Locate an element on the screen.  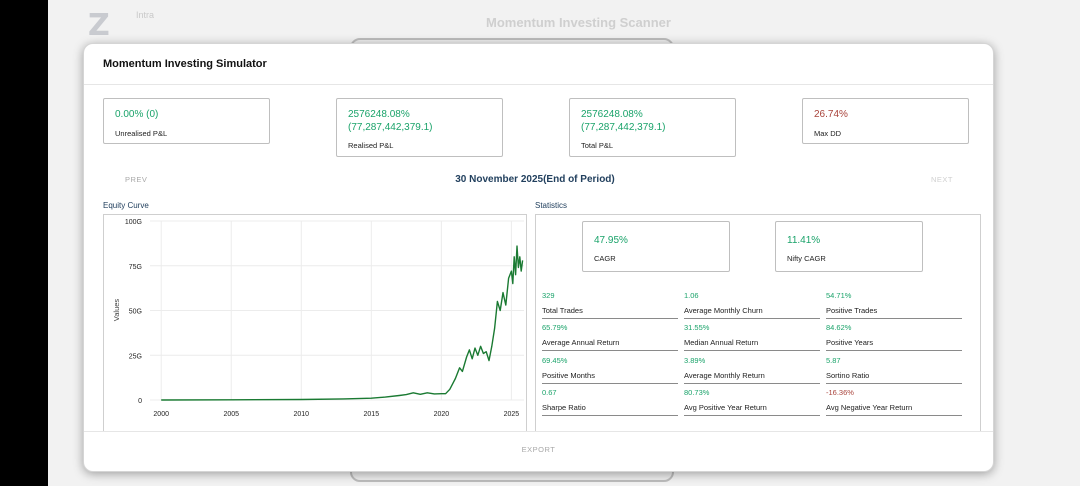
total-pl-percent: 2576248.08% is located at coordinates (612, 114).